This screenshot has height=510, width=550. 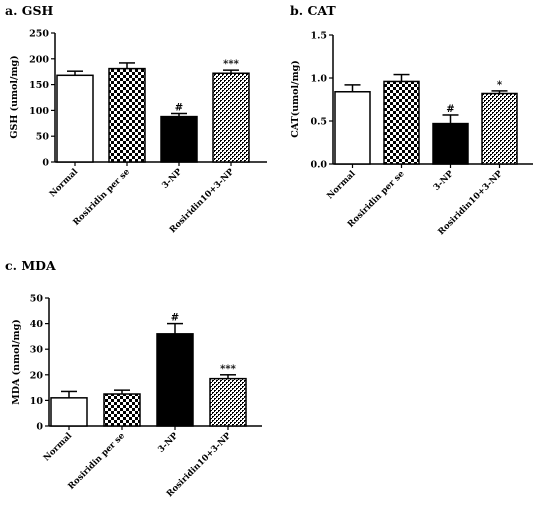 What do you see at coordinates (16, 362) in the screenshot?
I see `y-axis-label-mda: MDA (nmol/mg)` at bounding box center [16, 362].